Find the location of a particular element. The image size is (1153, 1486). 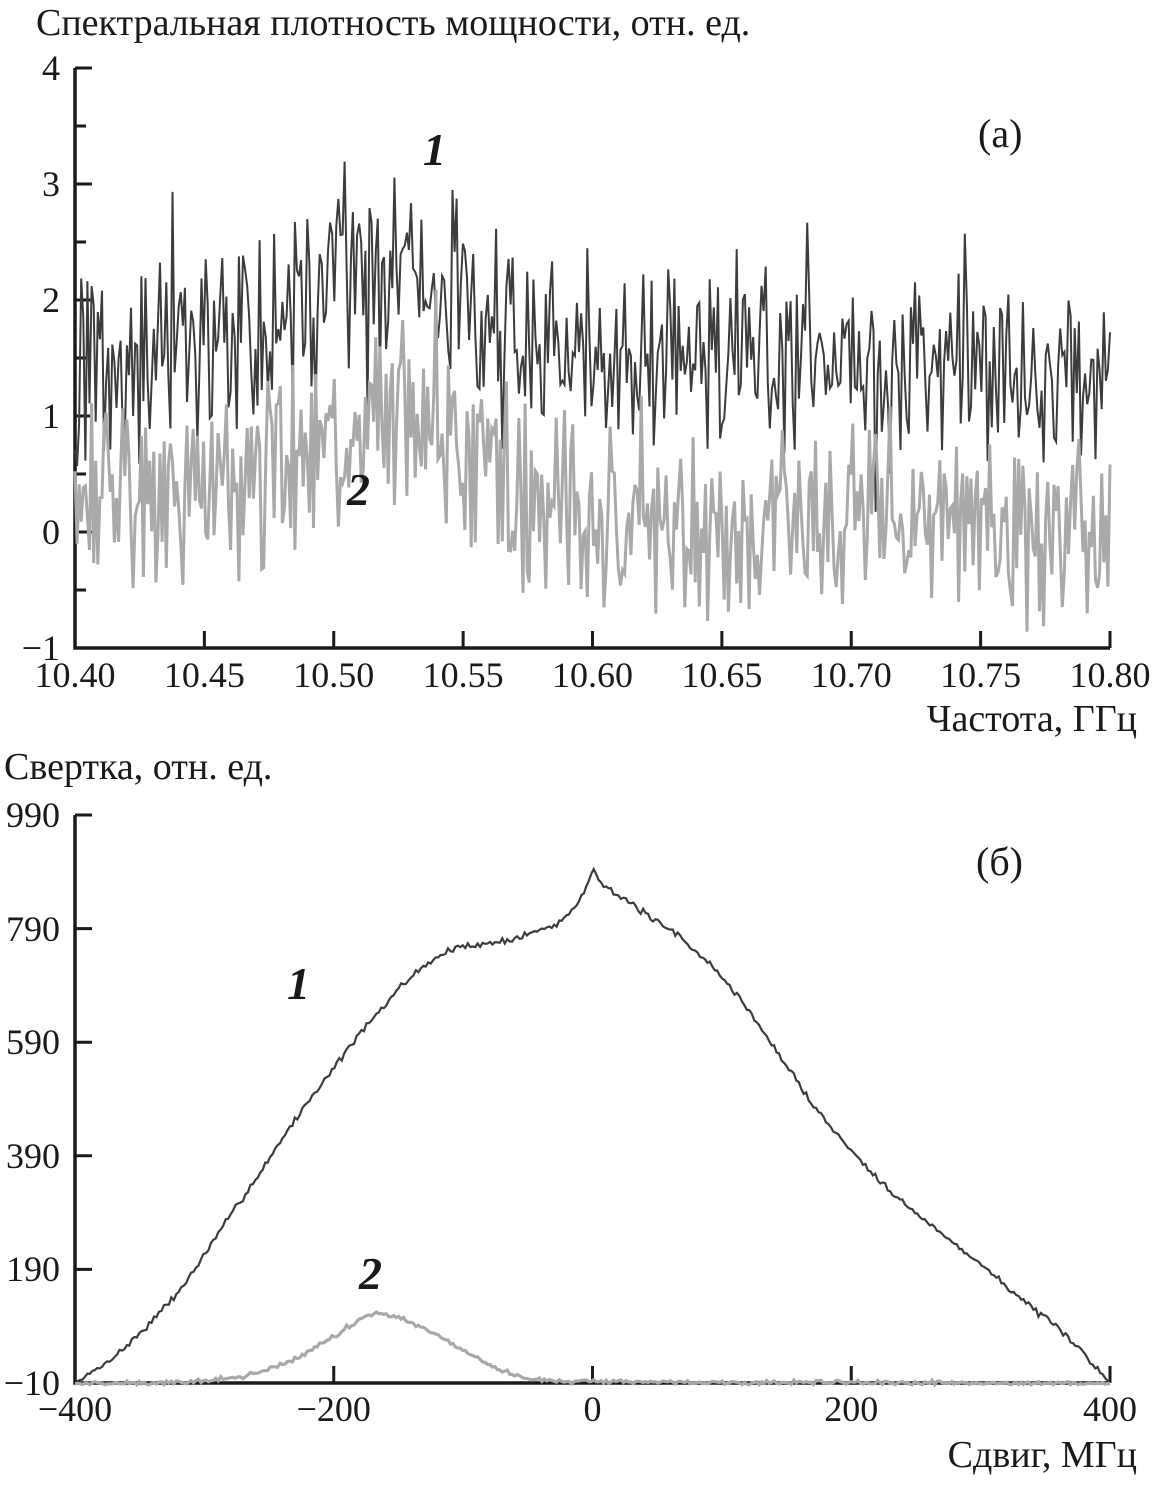

panel-a-ytick-label: 0 is located at coordinates (51, 532).